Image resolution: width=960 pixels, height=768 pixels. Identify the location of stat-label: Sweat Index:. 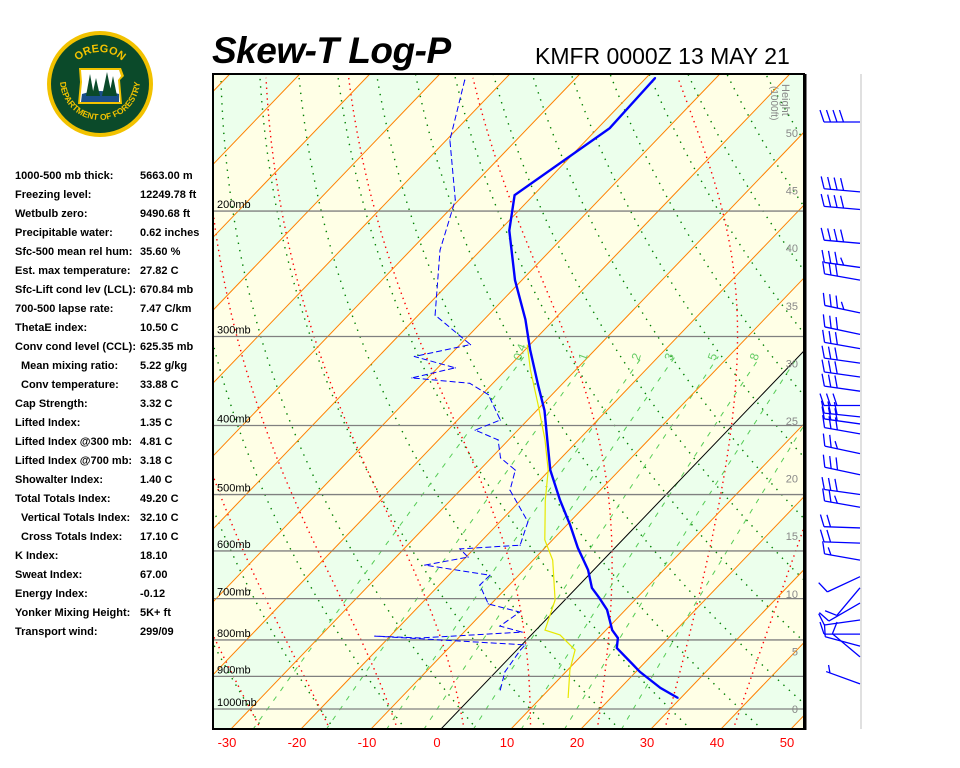
(49, 575).